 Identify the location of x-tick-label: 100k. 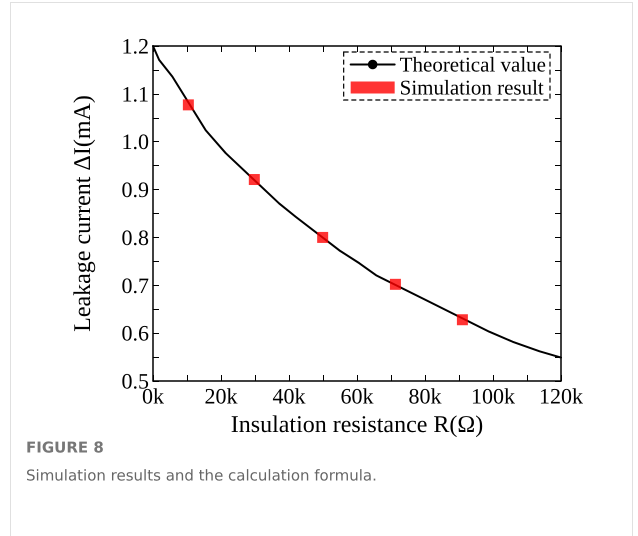
(493, 396).